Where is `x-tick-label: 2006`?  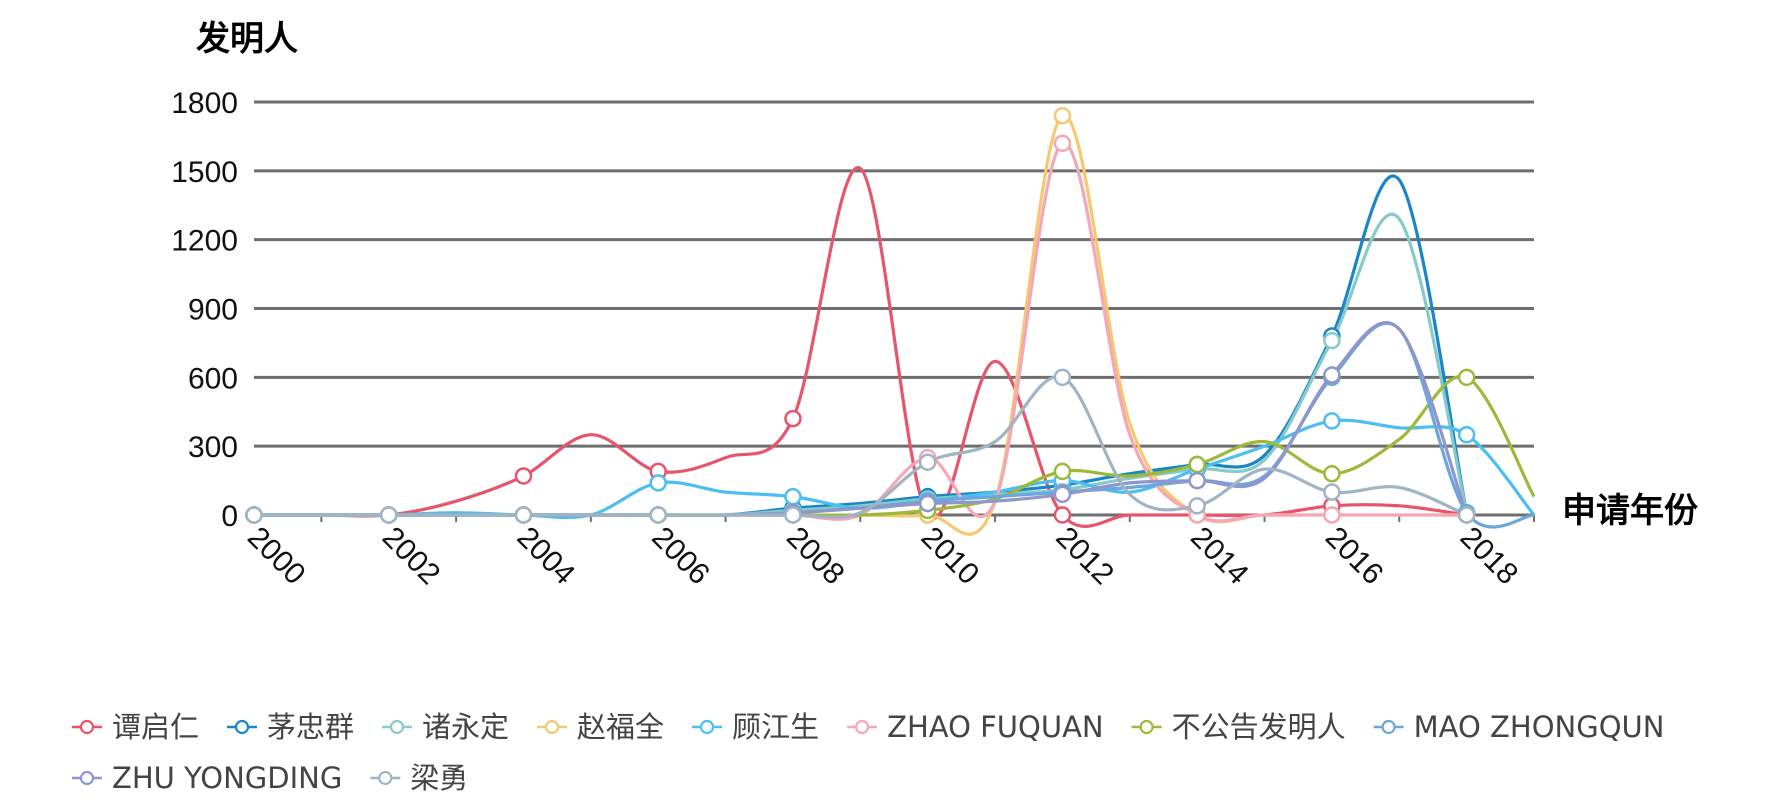
x-tick-label: 2006 is located at coordinates (680, 556).